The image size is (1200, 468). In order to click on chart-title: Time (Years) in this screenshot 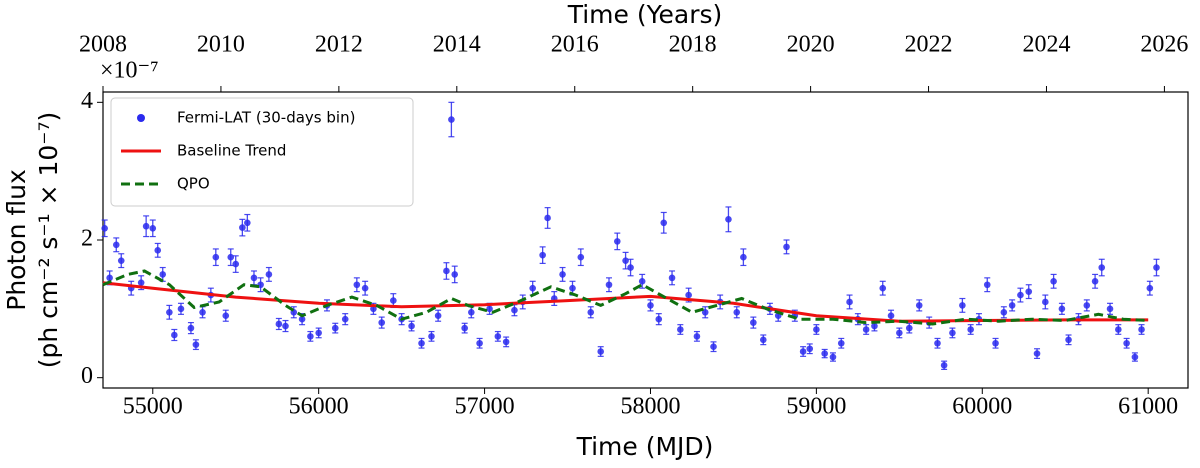, I will do `click(645, 14)`.